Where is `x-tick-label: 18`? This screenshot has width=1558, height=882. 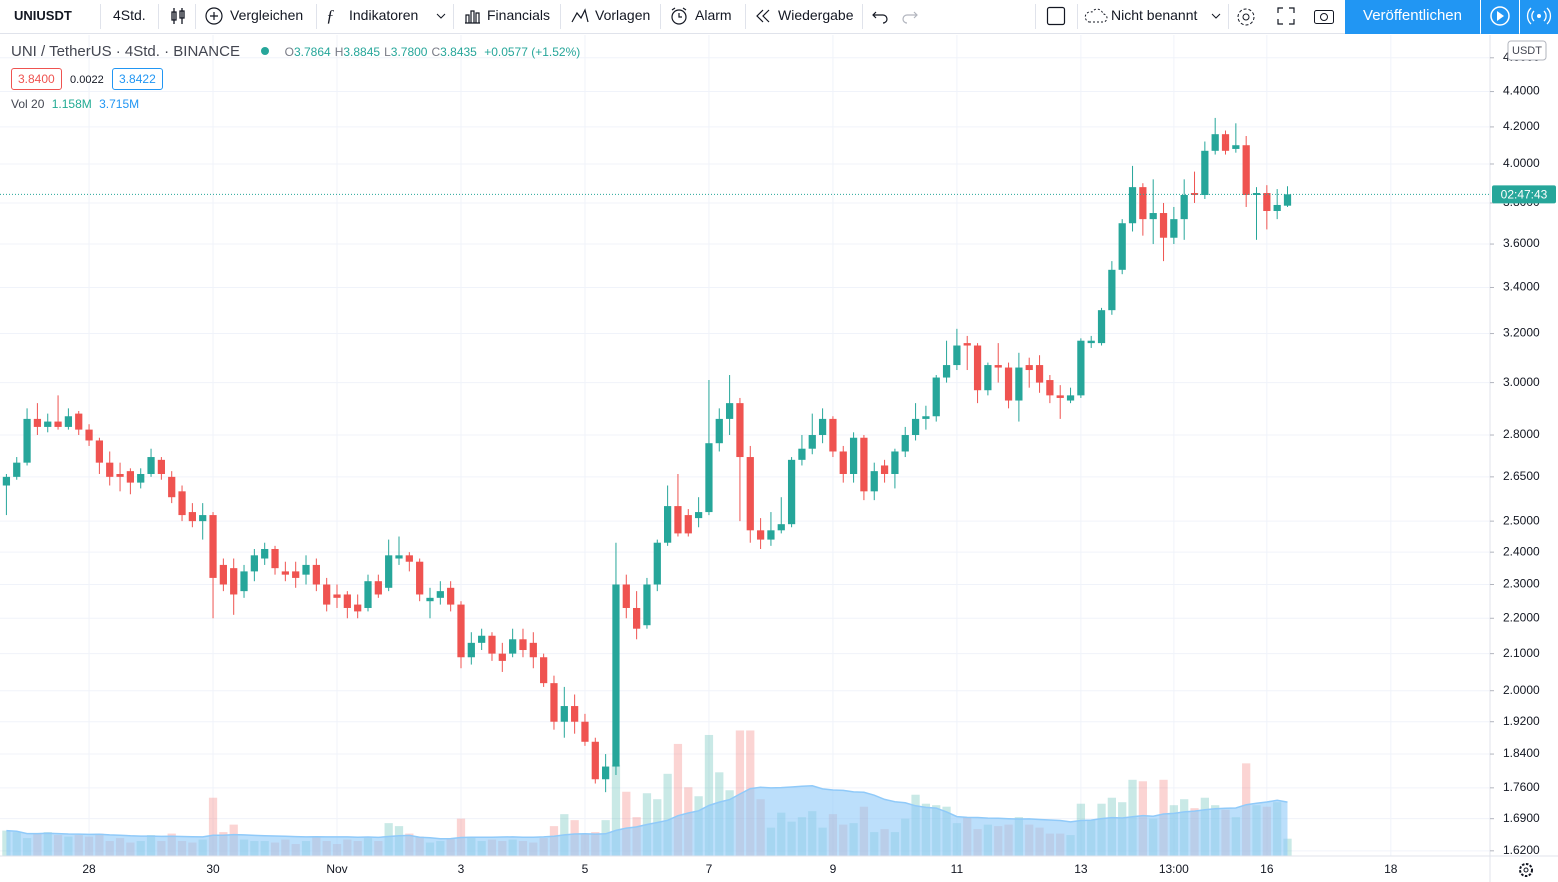 x-tick-label: 18 is located at coordinates (1391, 869).